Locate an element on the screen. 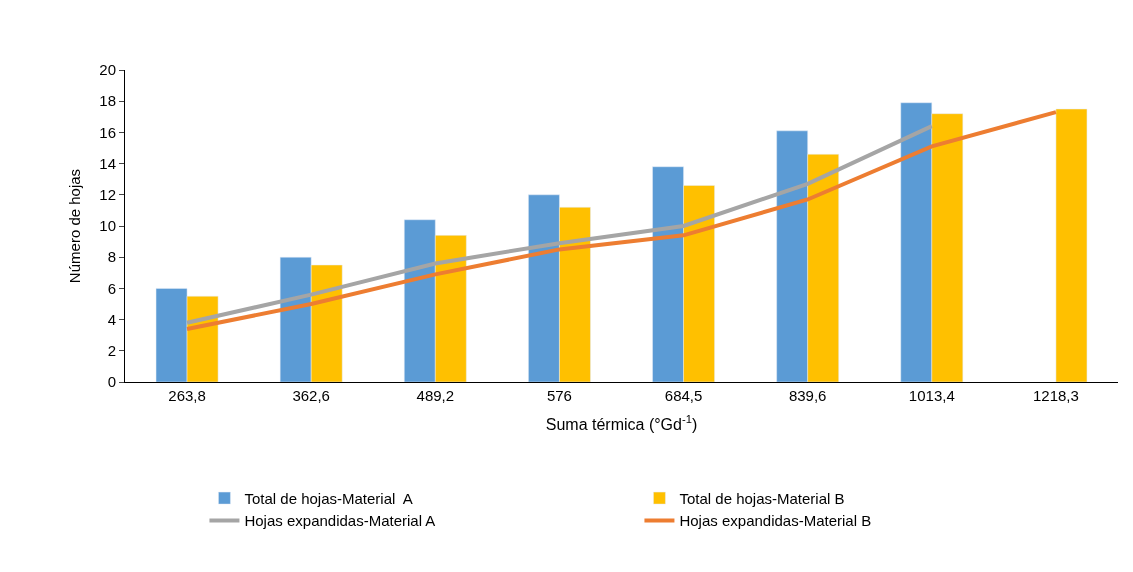  y-tick-label: 12 is located at coordinates (107, 195).